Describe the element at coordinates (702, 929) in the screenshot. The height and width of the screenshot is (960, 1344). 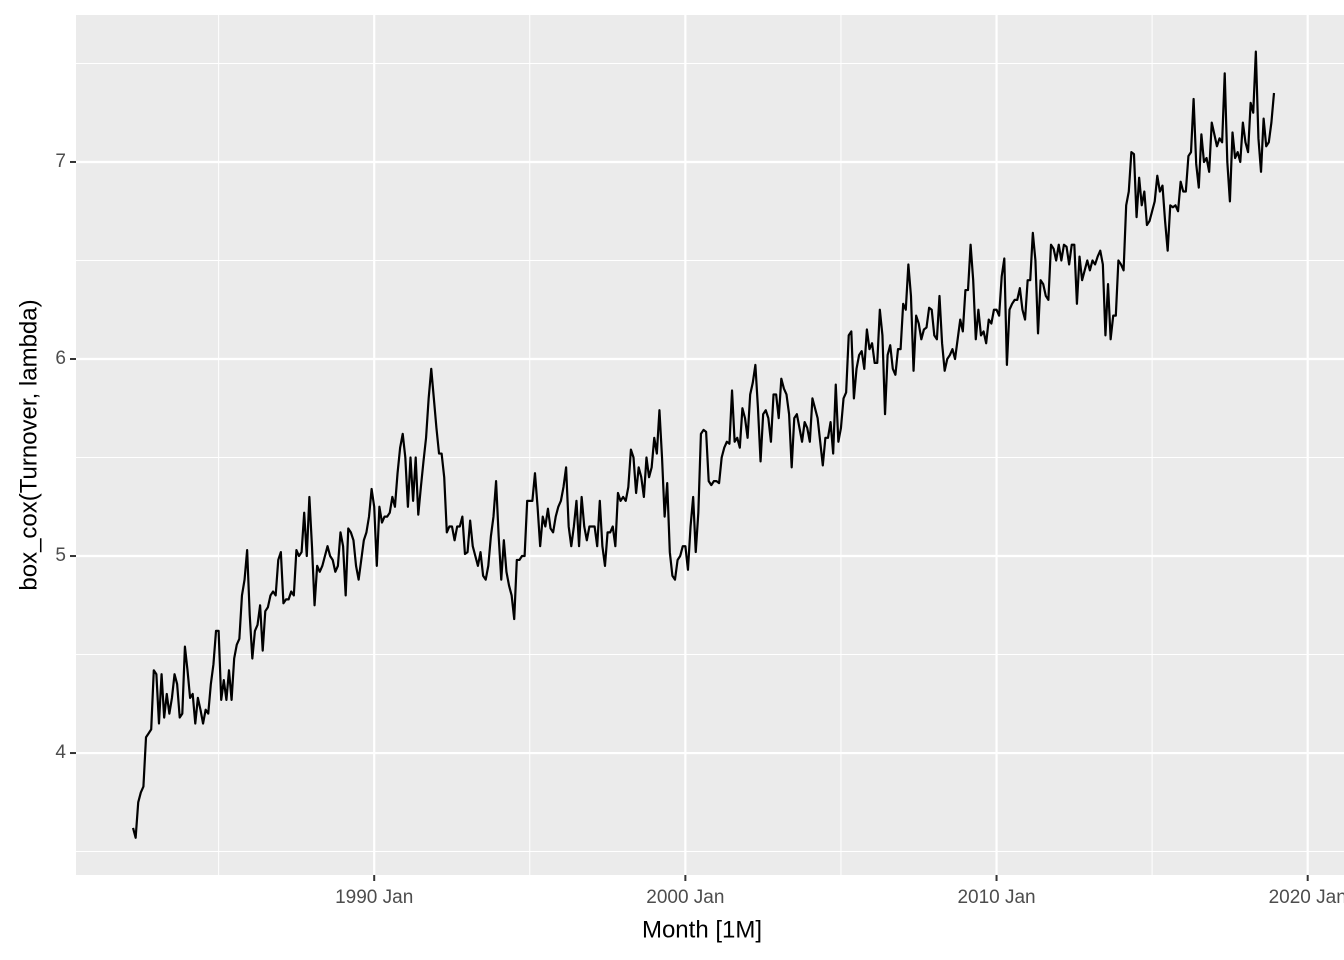
I see `x-axis-title: Month [1M]` at that location.